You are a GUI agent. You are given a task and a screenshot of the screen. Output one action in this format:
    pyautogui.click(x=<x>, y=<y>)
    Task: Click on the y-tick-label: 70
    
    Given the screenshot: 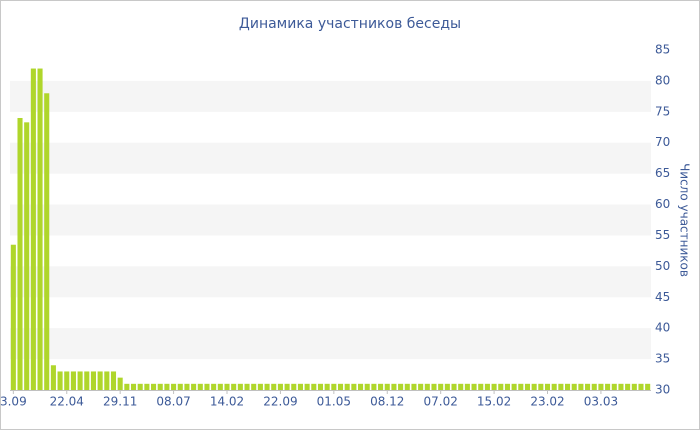 What is the action you would take?
    pyautogui.click(x=662, y=142)
    